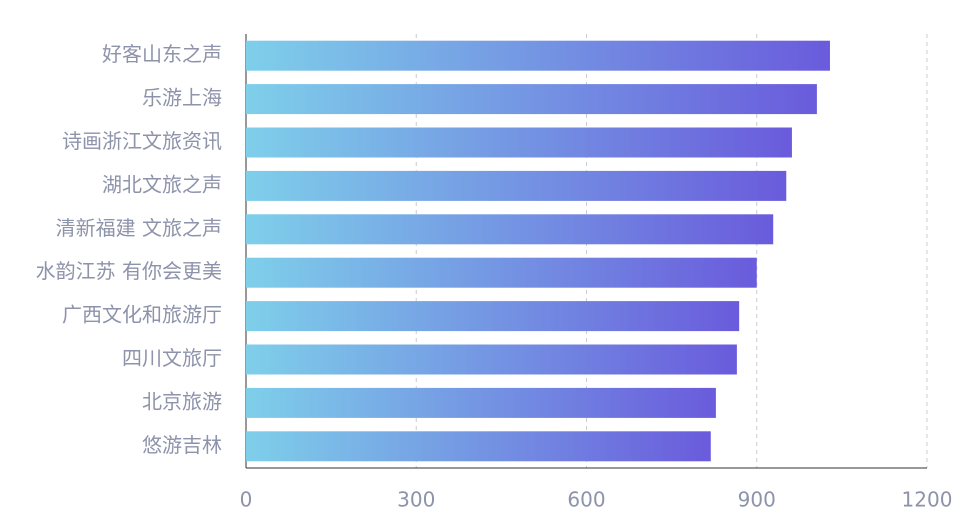 The width and height of the screenshot is (954, 518). I want to click on x-tick-label: 900, so click(757, 500).